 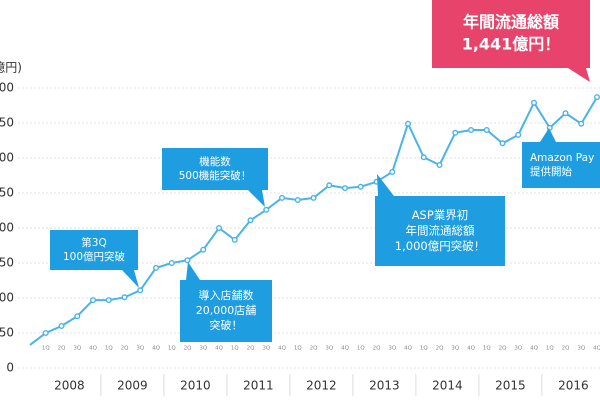 What do you see at coordinates (7, 158) in the screenshot?
I see `y-tick-label: 300` at bounding box center [7, 158].